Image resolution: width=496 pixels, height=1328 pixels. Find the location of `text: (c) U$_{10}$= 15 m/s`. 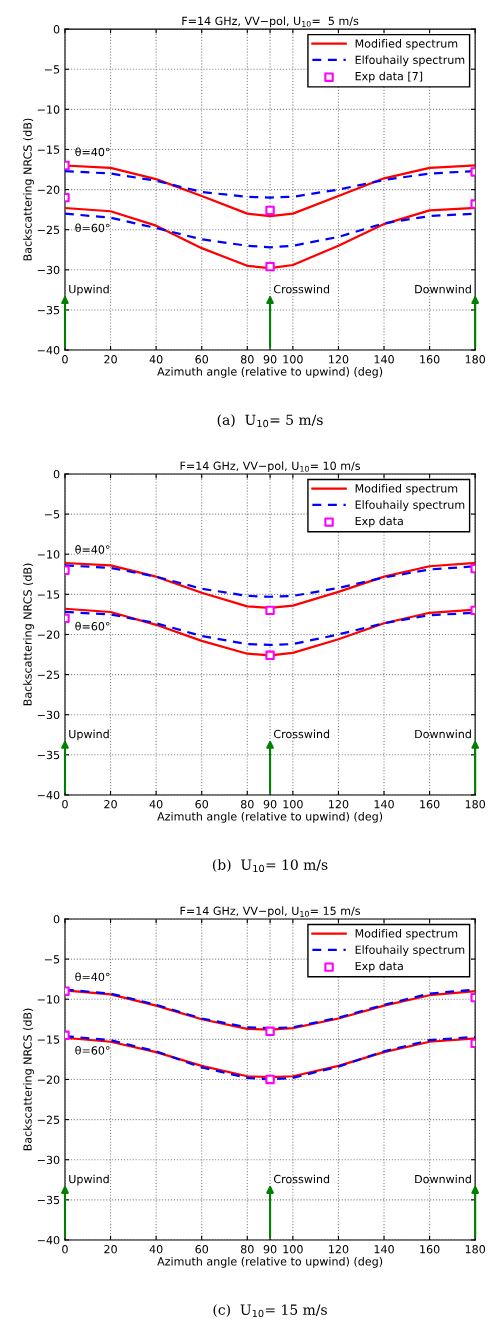

text: (c) U$_{10}$= 15 m/s is located at coordinates (270, 1311).